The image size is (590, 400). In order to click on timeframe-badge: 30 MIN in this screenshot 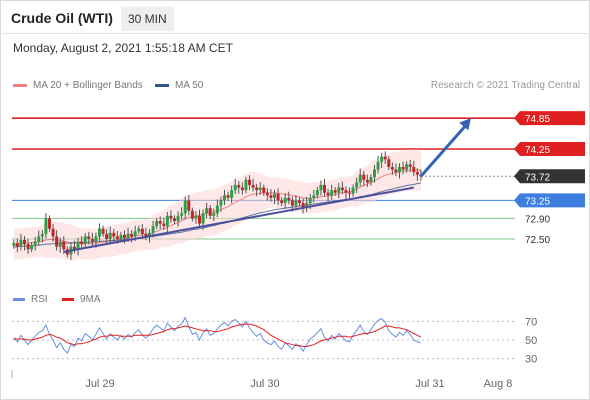, I will do `click(147, 19)`.